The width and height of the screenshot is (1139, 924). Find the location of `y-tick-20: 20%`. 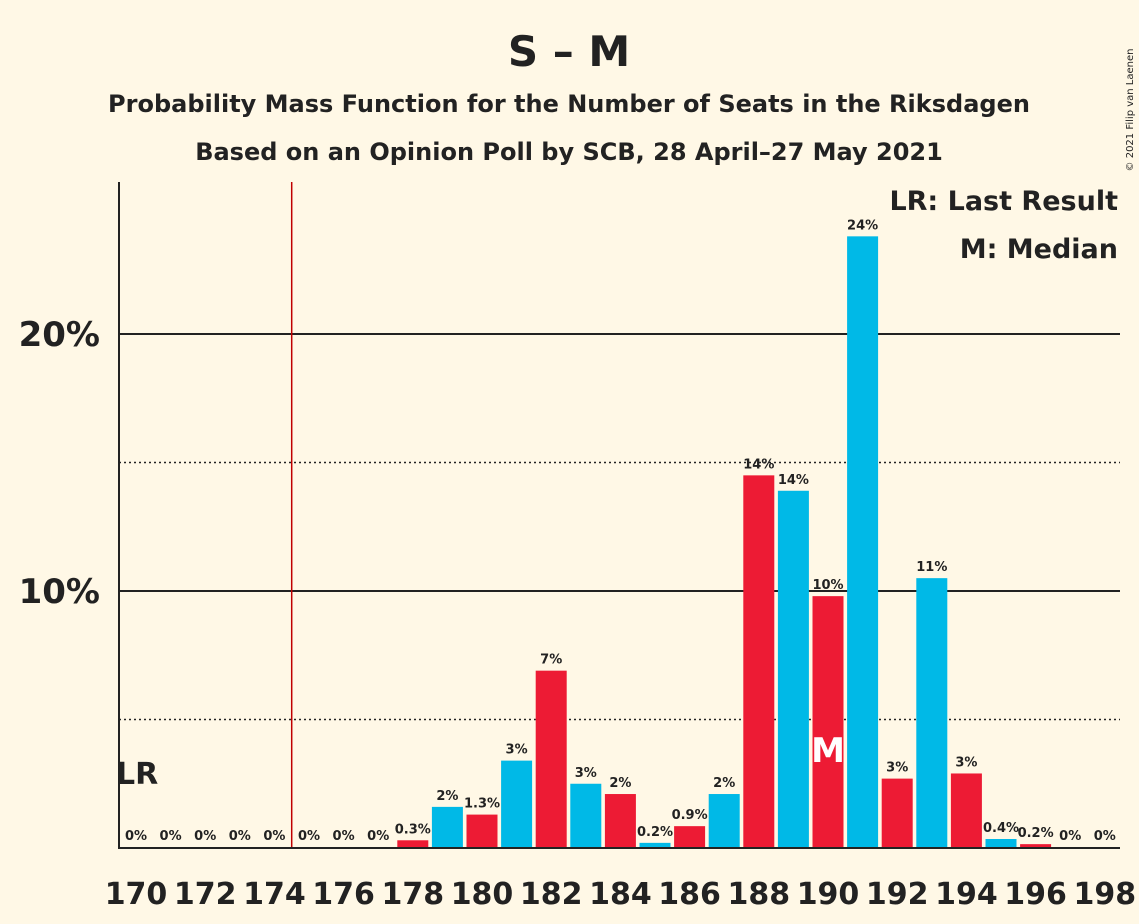

y-tick-20: 20% is located at coordinates (59, 335).